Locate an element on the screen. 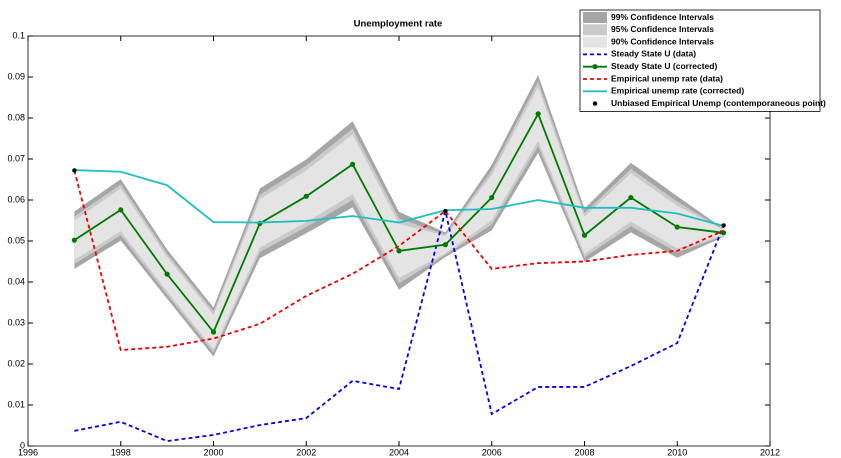 The image size is (841, 458). y-tick-label: 0.01 is located at coordinates (16, 404).